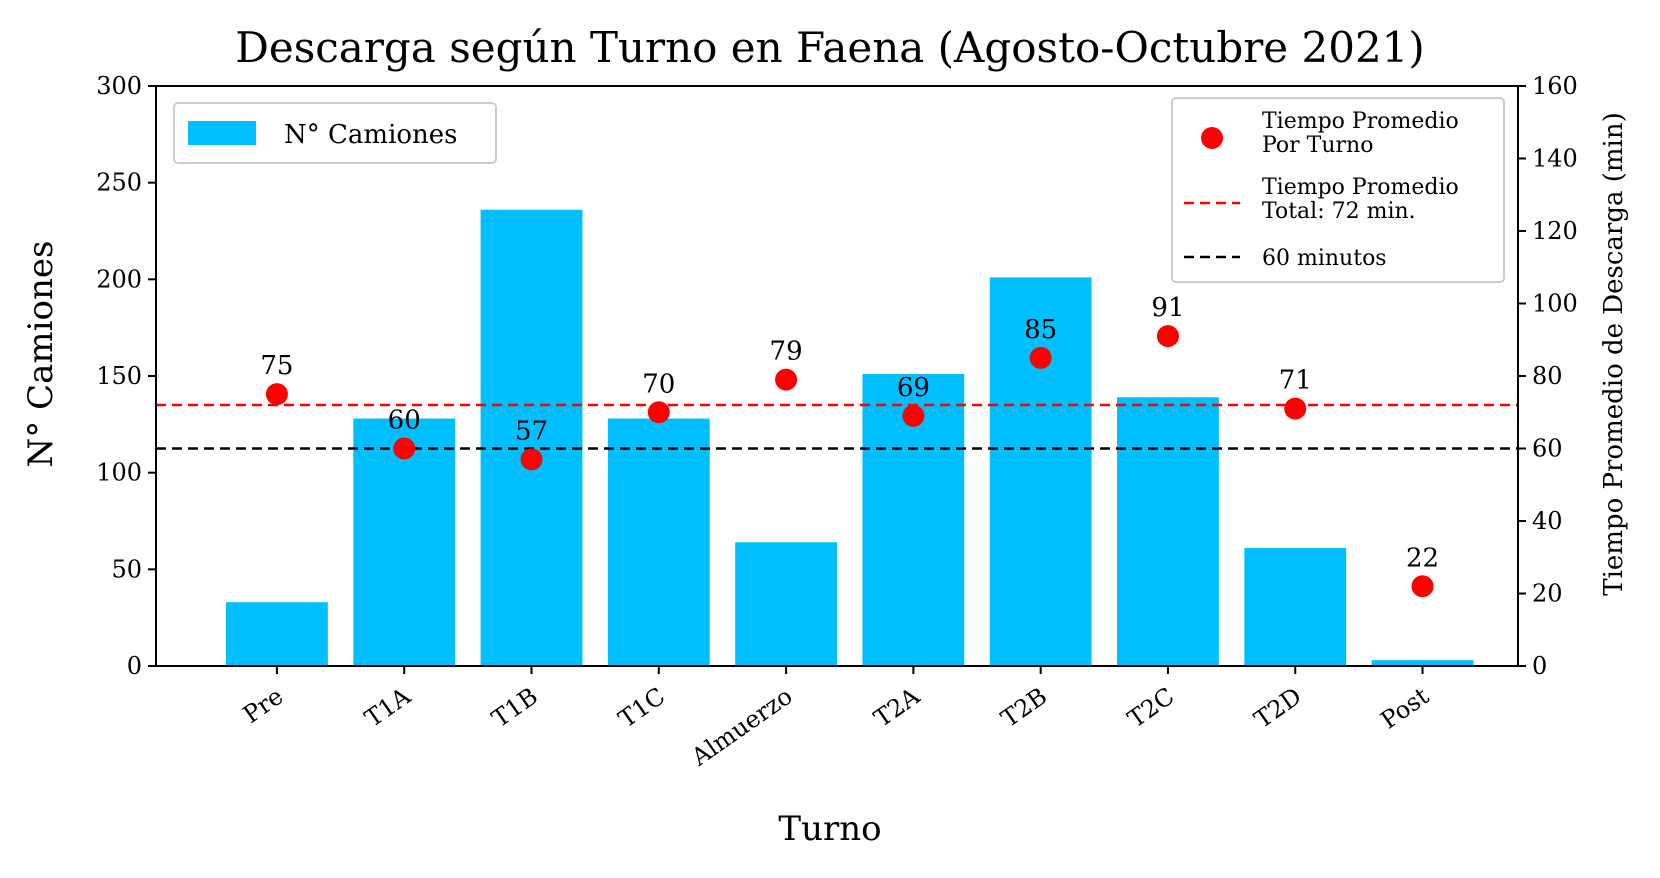 Image resolution: width=1660 pixels, height=878 pixels. What do you see at coordinates (1167, 336) in the screenshot?
I see `point-T2C` at bounding box center [1167, 336].